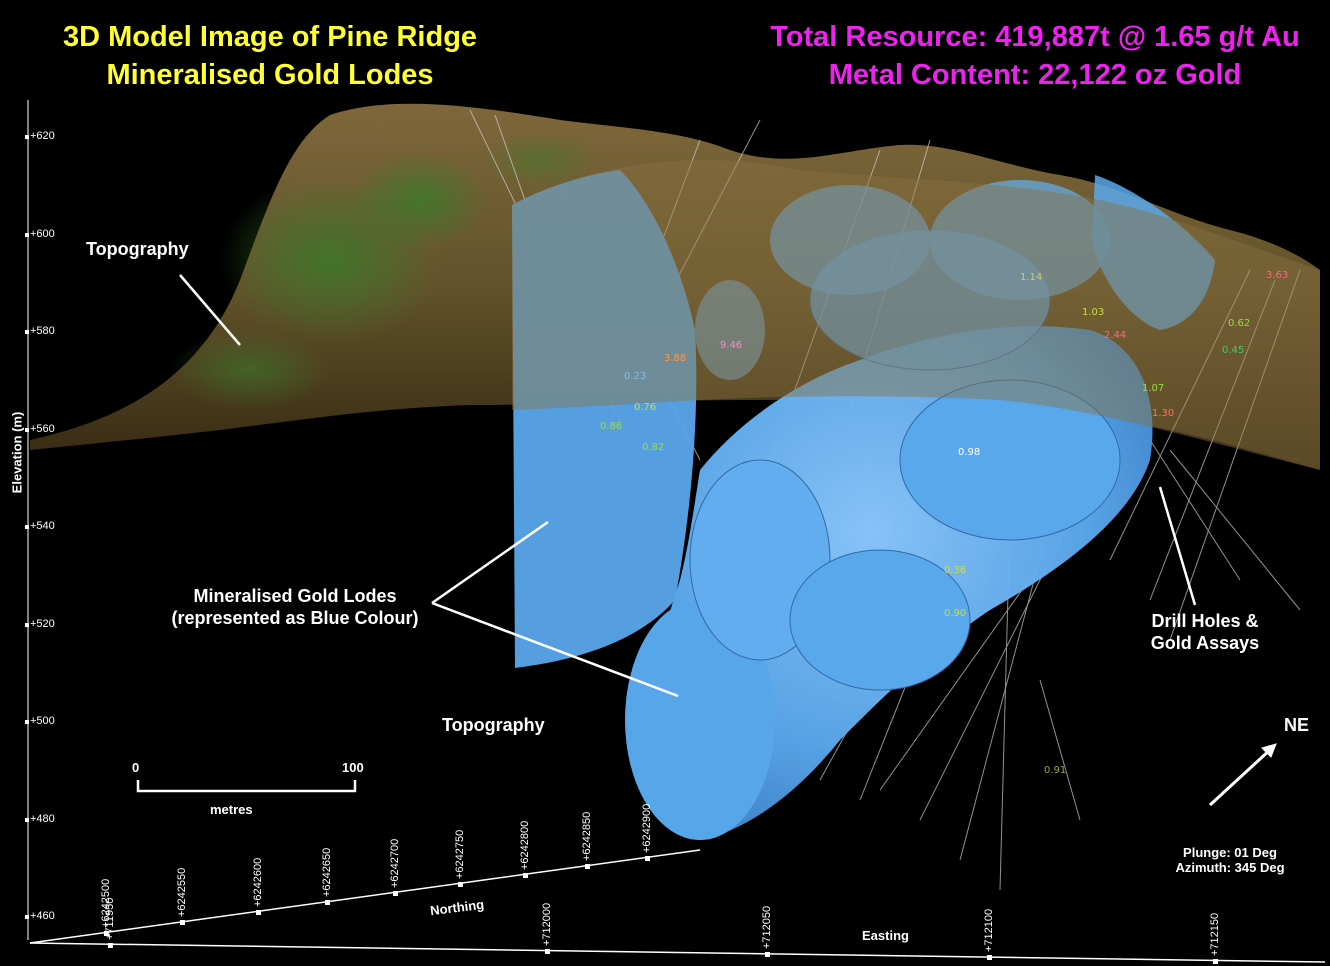  Describe the element at coordinates (27, 527) in the screenshot. I see `elevation-tick-marks` at that location.